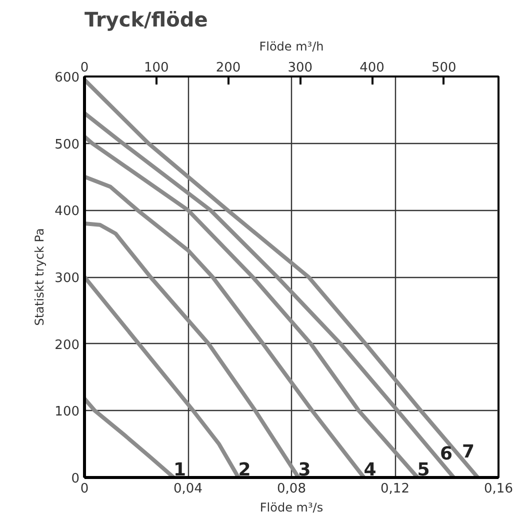 This screenshot has height=528, width=520. What do you see at coordinates (443, 68) in the screenshot?
I see `x2-tick-label: 500` at bounding box center [443, 68].